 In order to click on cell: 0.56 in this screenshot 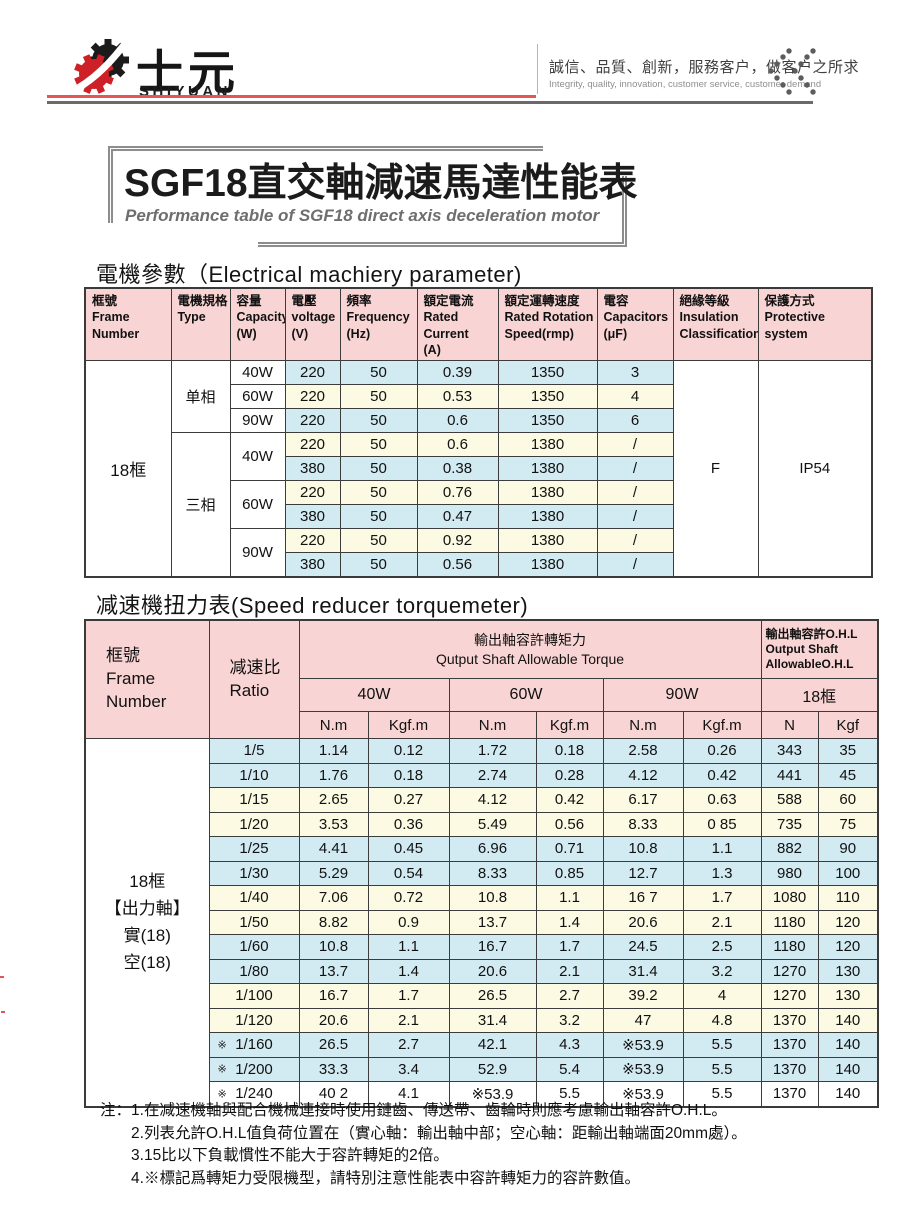, I will do `click(457, 565)`.